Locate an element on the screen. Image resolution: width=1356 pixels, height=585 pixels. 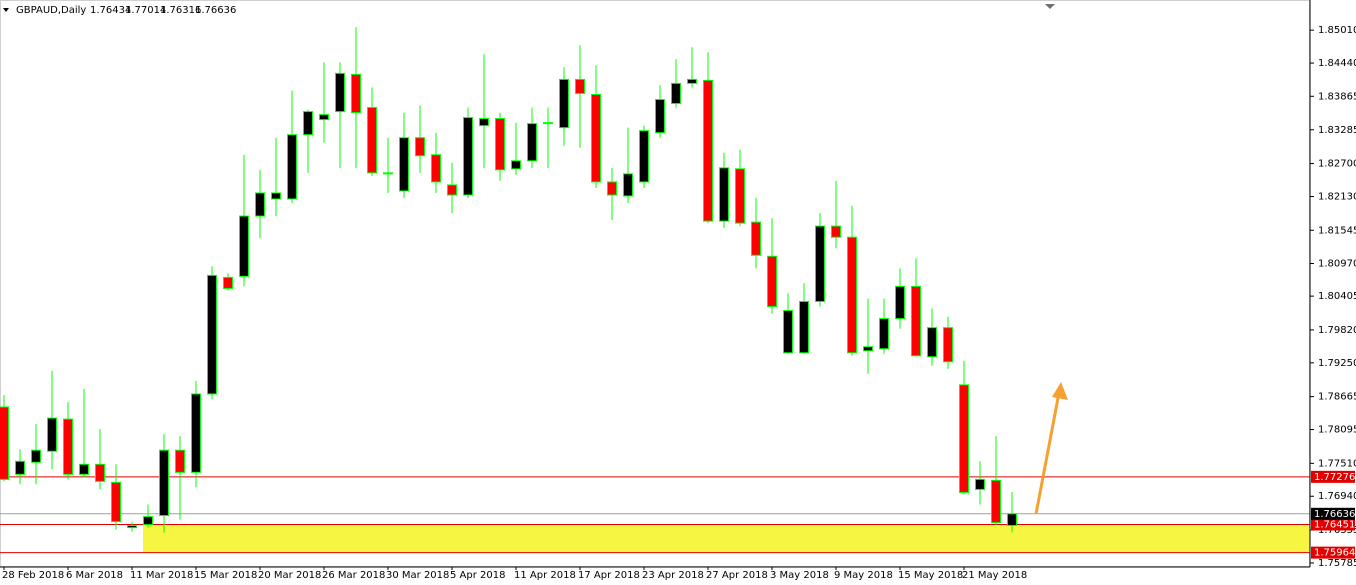
x-tick-label: 30 Mar 2018 is located at coordinates (417, 575).